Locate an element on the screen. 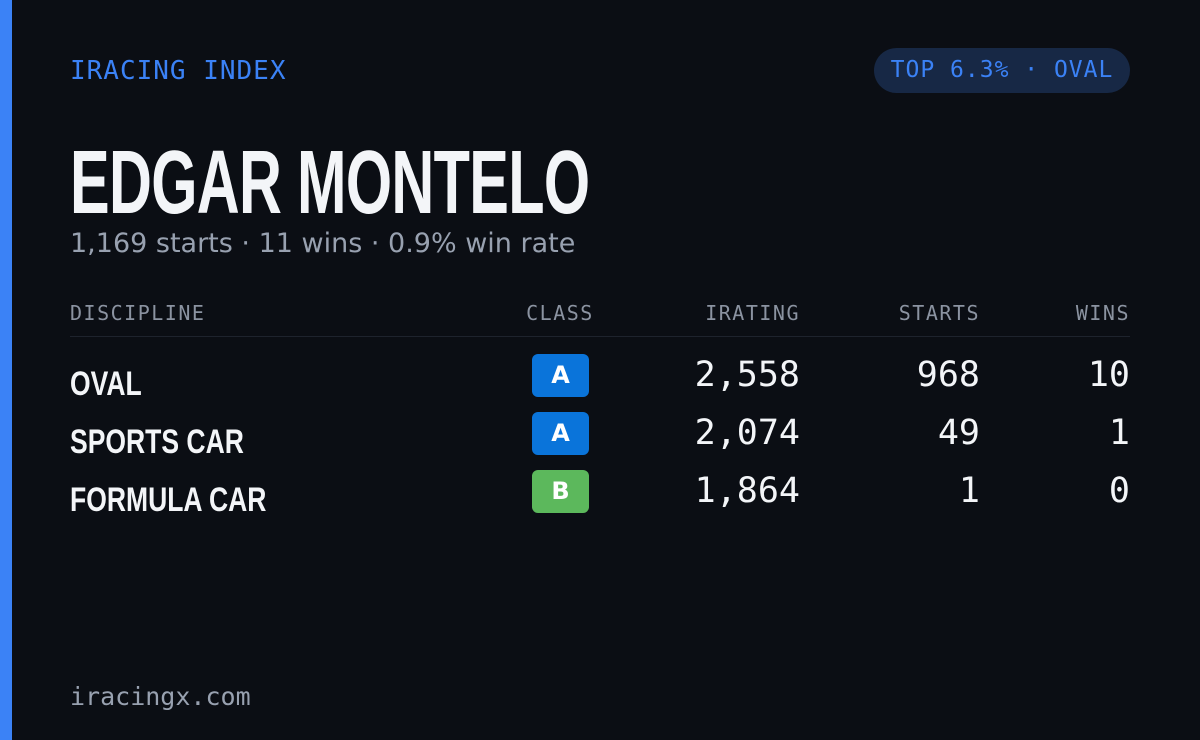 The width and height of the screenshot is (1200, 740). column-header: IRATING is located at coordinates (752, 313).